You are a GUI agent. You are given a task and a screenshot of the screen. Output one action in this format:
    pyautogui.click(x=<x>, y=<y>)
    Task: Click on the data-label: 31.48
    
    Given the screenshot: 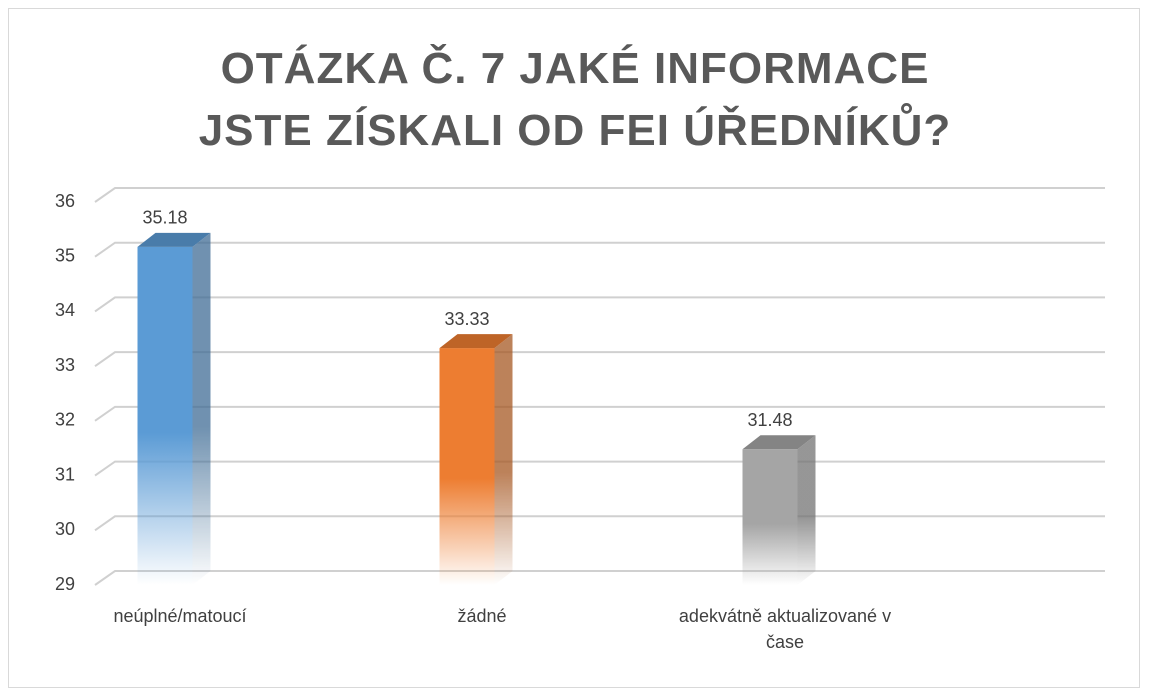 What is the action you would take?
    pyautogui.click(x=769, y=420)
    